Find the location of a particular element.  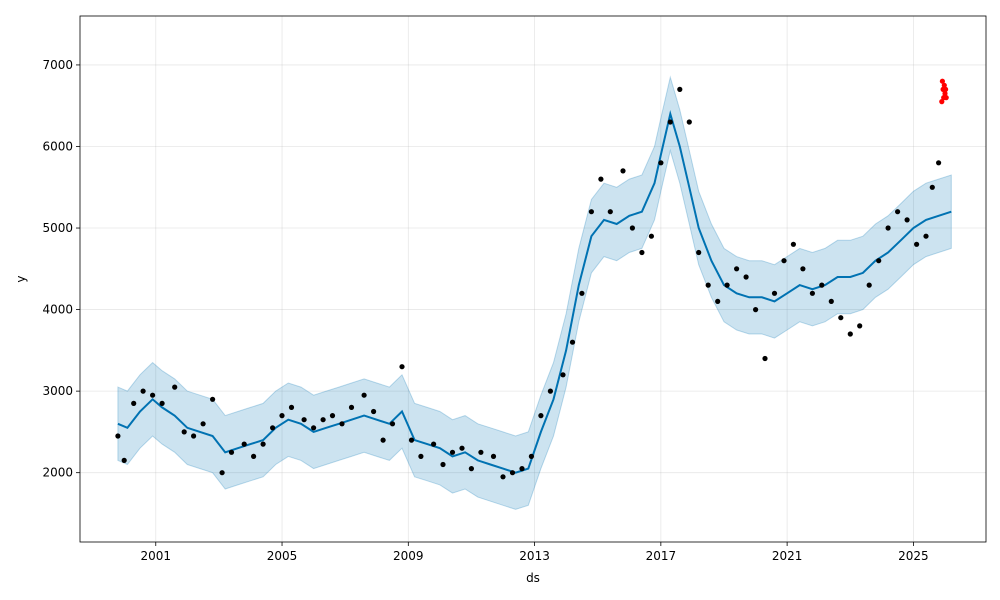

x-tick-label: 2001 is located at coordinates (155, 556).